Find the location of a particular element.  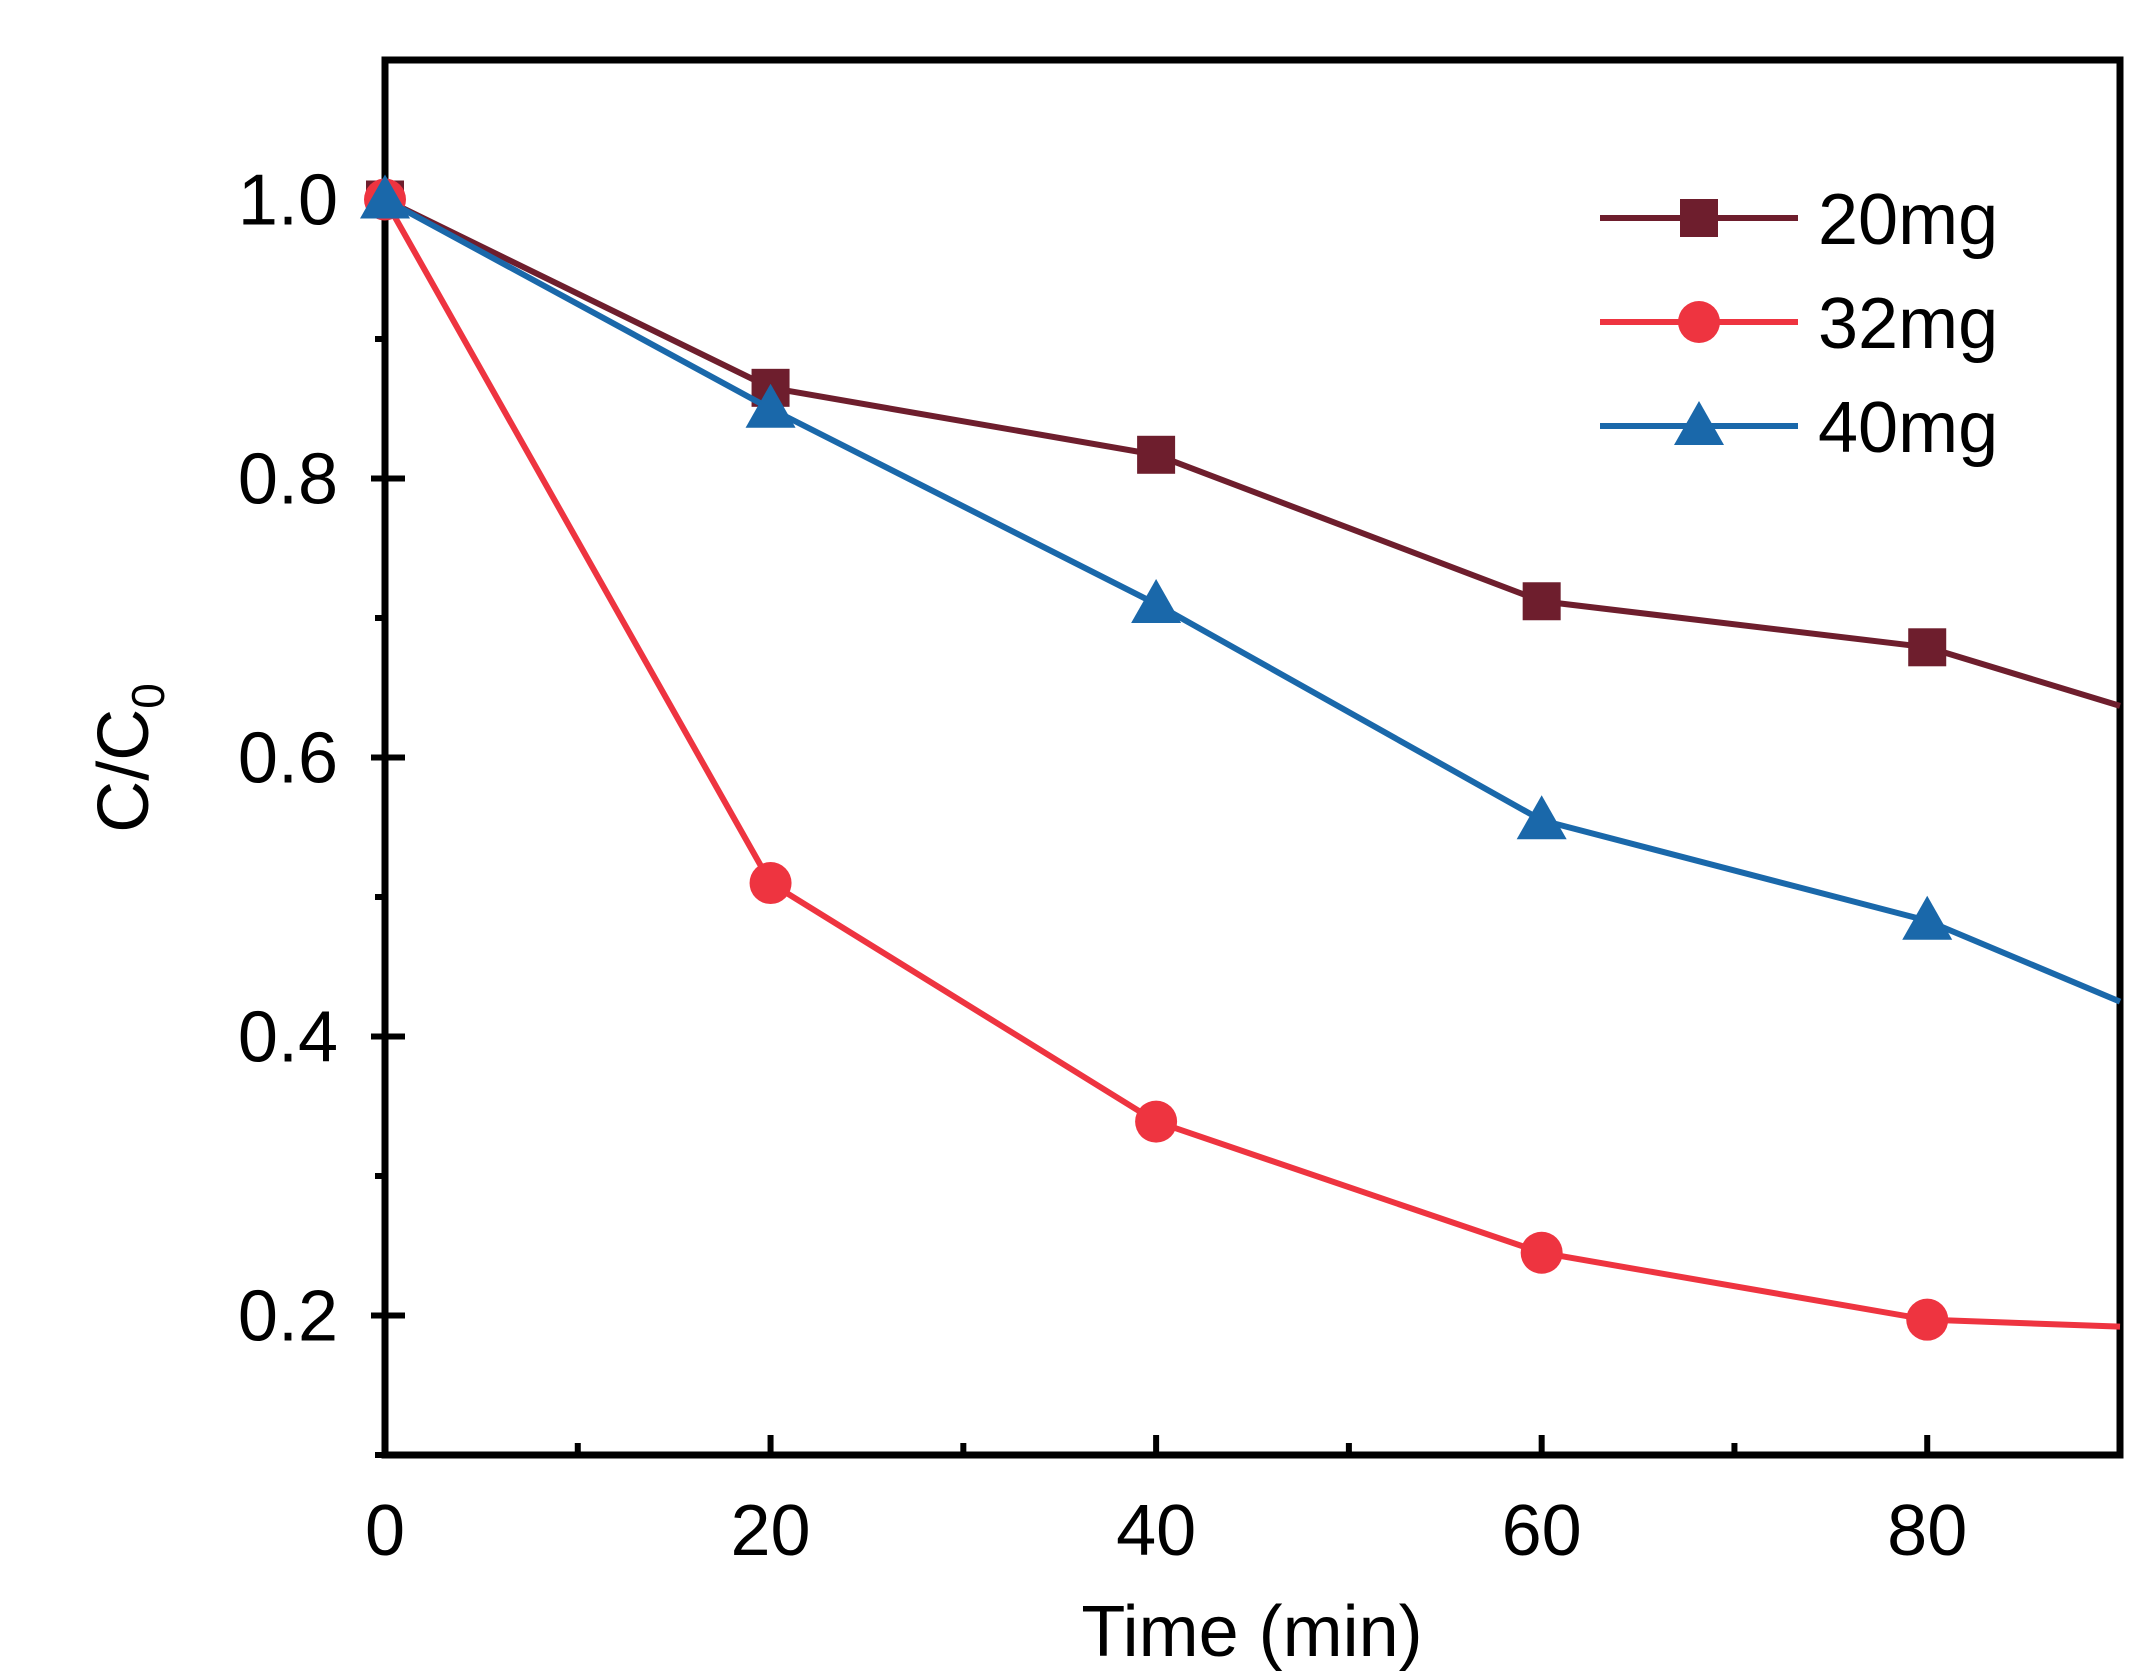

y-tick-label: 0.6 is located at coordinates (288, 759).